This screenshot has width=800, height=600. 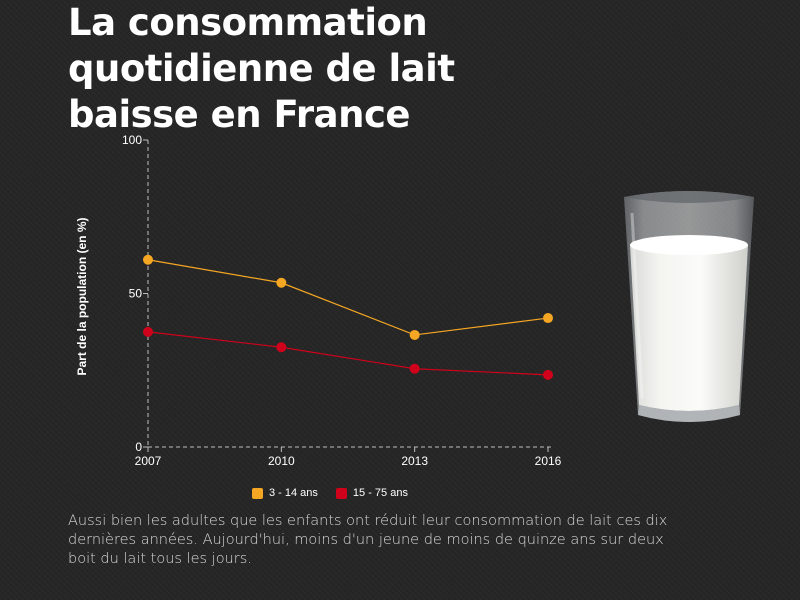 What do you see at coordinates (330, 493) in the screenshot?
I see `chart-legend: 3 - 14 ans 15 - 75 ans` at bounding box center [330, 493].